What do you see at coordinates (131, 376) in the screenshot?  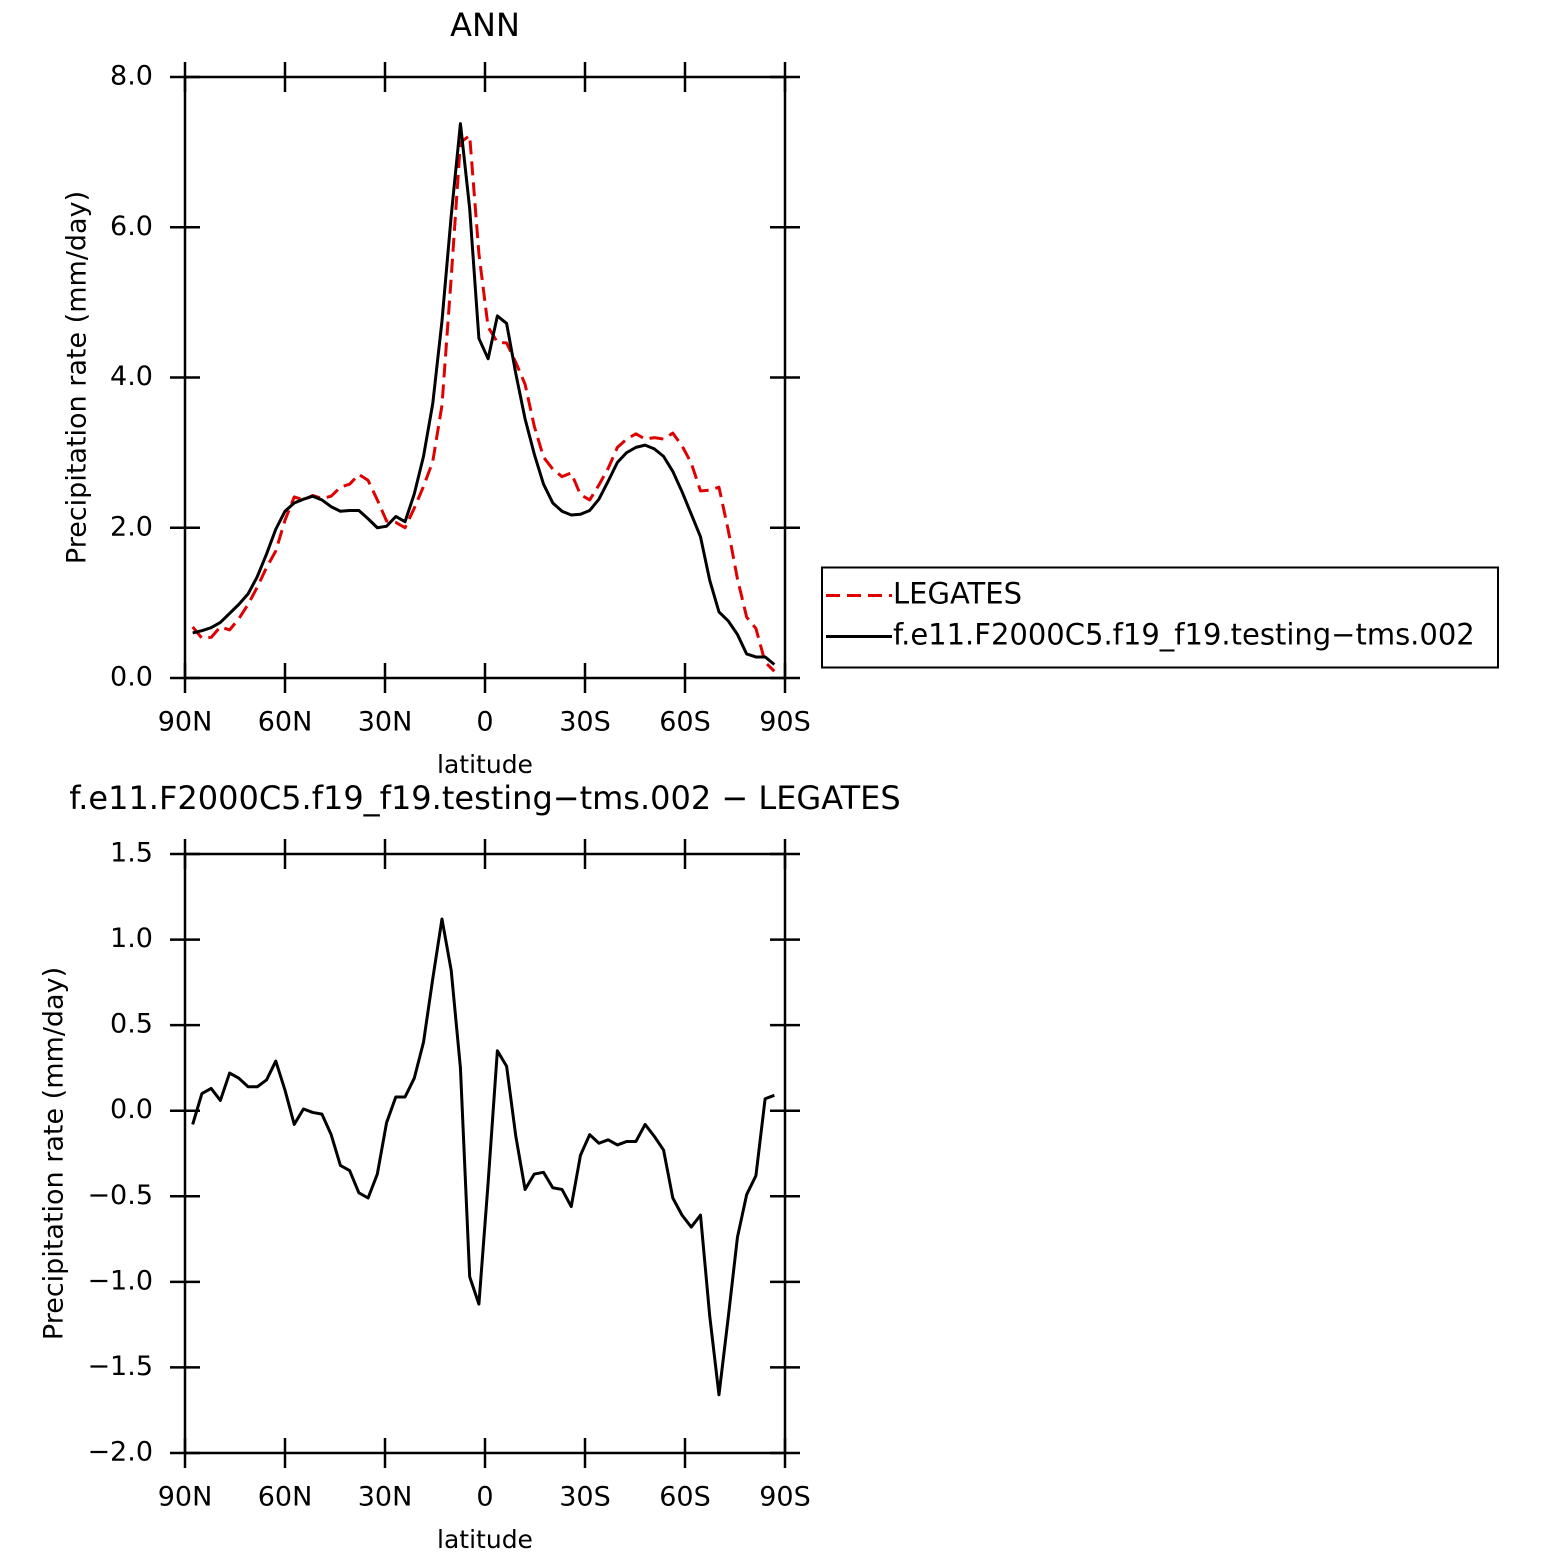 I see `y-tick-label: 4.0` at bounding box center [131, 376].